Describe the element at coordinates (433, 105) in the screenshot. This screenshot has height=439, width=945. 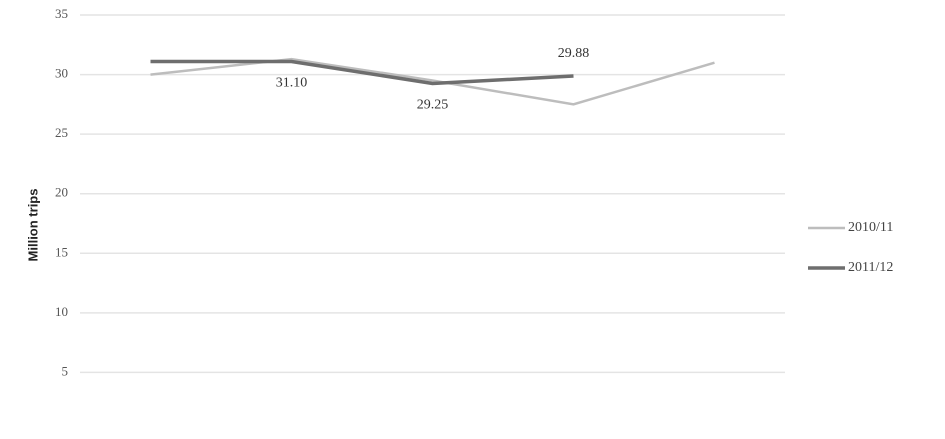
I see `data-label: 29.25` at that location.